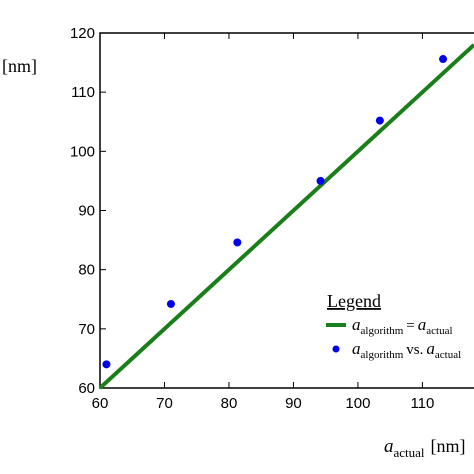 The image size is (474, 474). I want to click on legend-line-label: aalgorithm = aactual, so click(402, 326).